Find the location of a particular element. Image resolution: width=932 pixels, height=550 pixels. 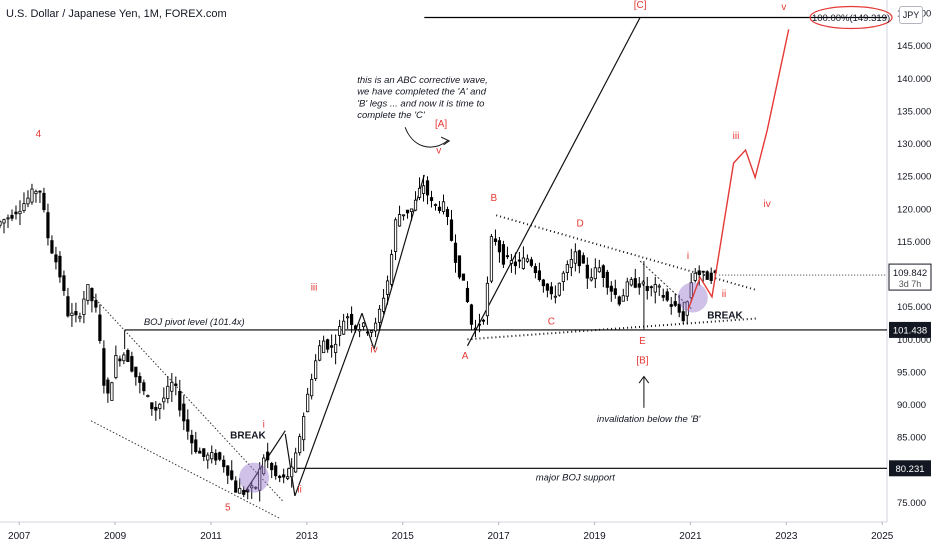

wave-label: B is located at coordinates (494, 198).